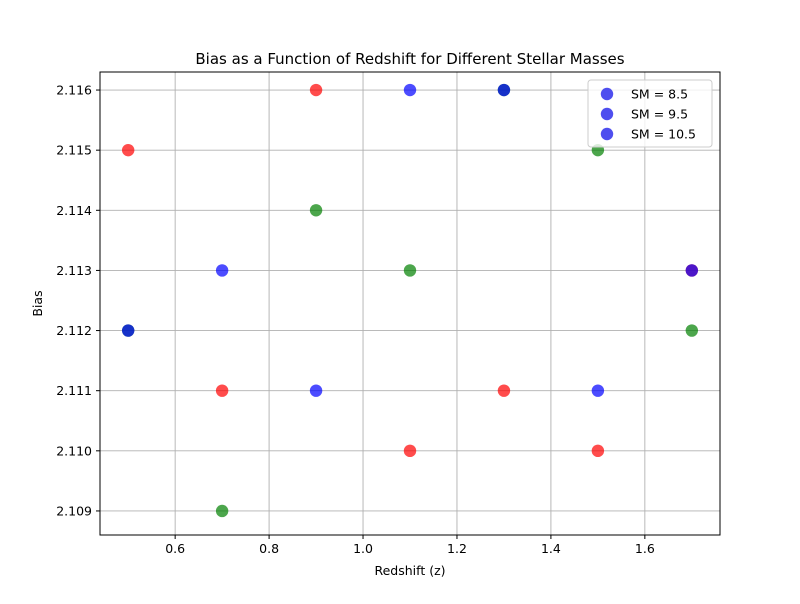 The image size is (800, 604). Describe the element at coordinates (363, 548) in the screenshot. I see `x-tick-label: 1.0` at that location.